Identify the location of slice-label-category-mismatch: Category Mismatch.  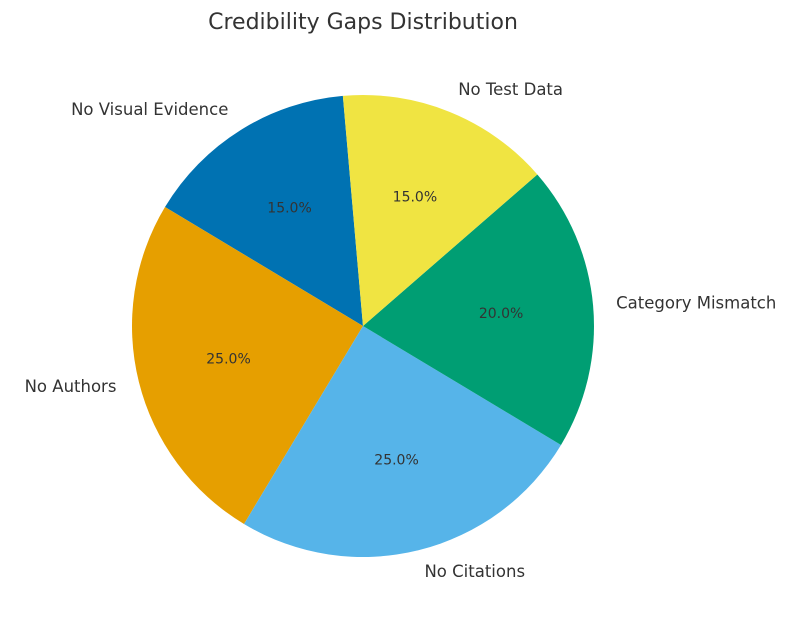
(696, 302).